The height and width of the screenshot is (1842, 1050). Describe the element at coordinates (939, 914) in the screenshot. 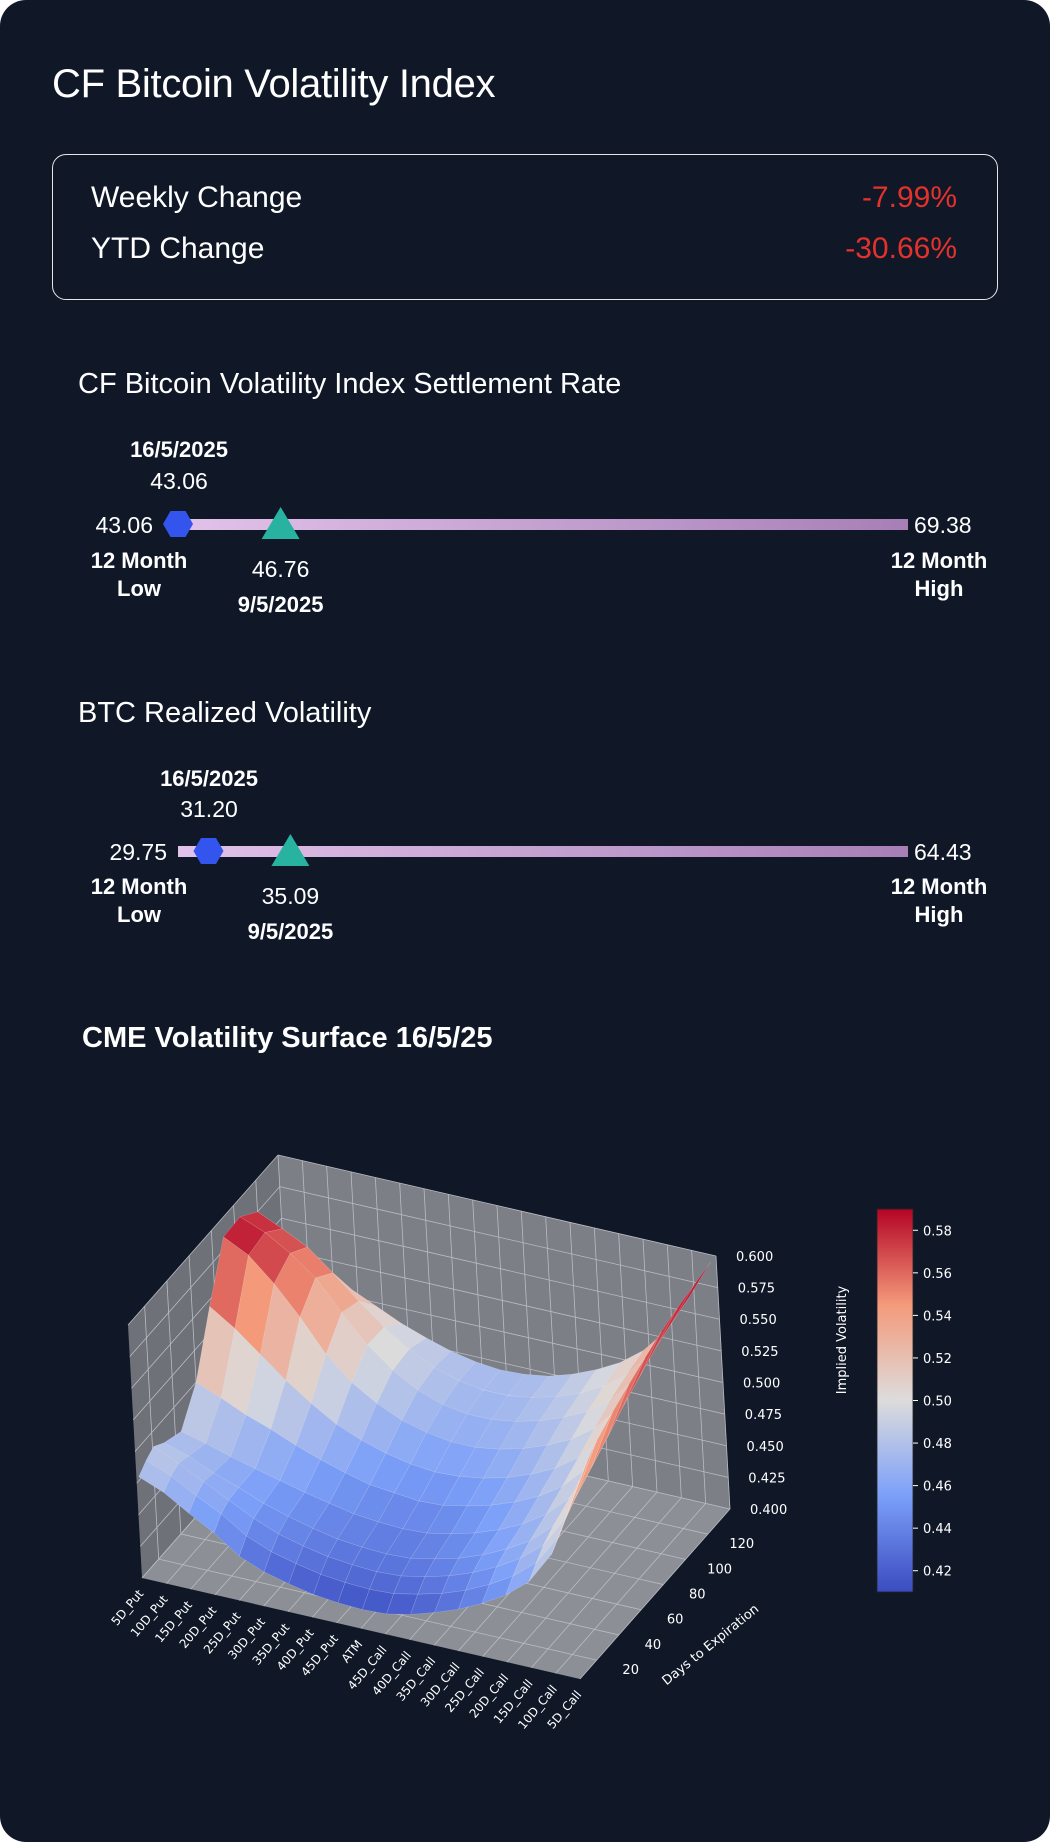

I see `realized-high-label-2: High` at that location.